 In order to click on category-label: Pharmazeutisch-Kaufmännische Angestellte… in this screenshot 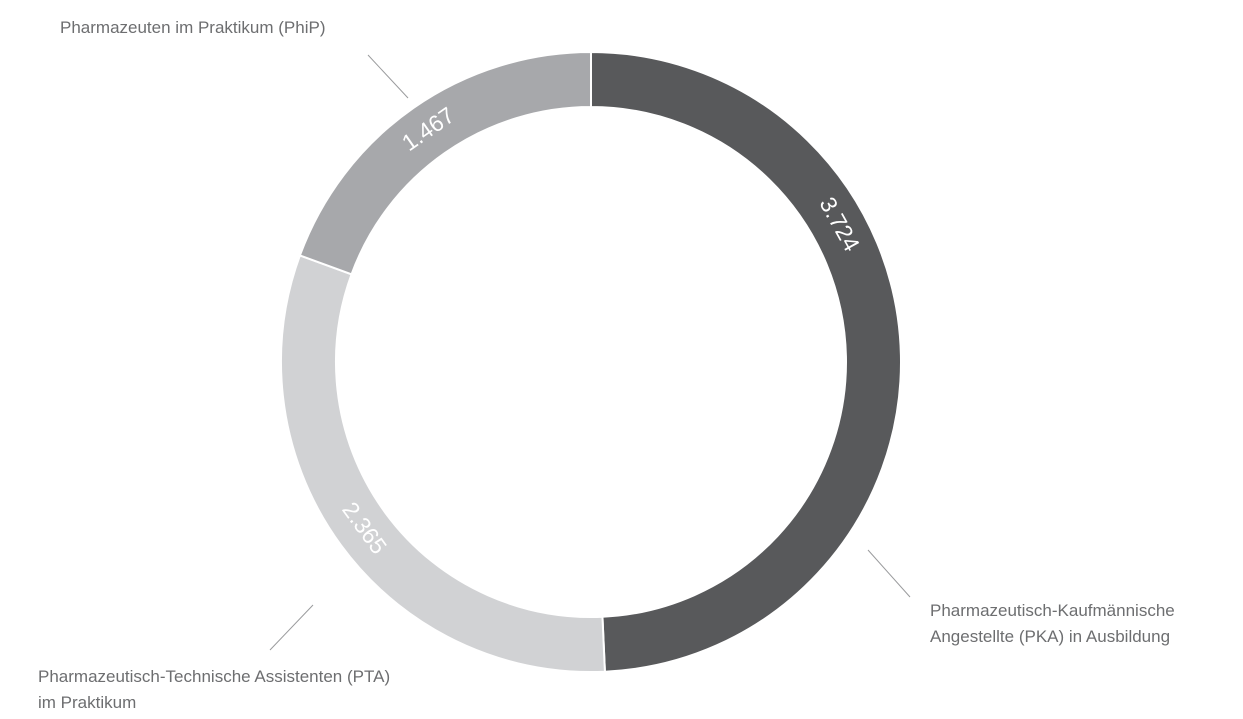, I will do `click(1052, 623)`.